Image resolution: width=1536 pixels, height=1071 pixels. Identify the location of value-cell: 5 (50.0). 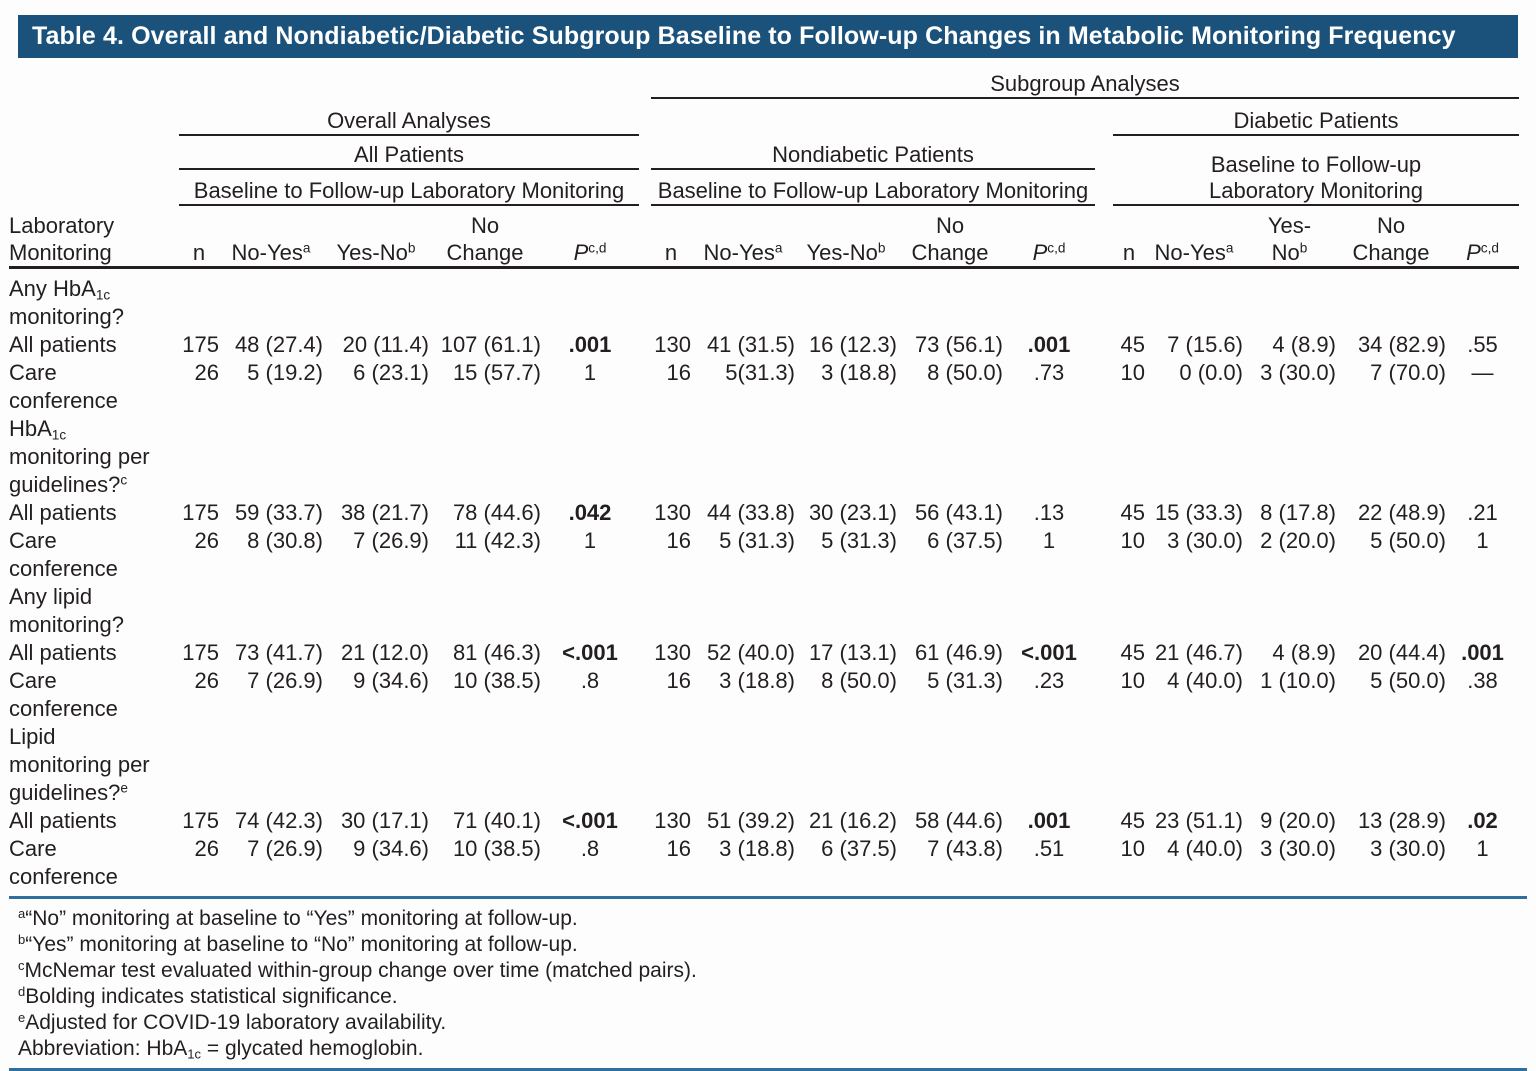
(1408, 680).